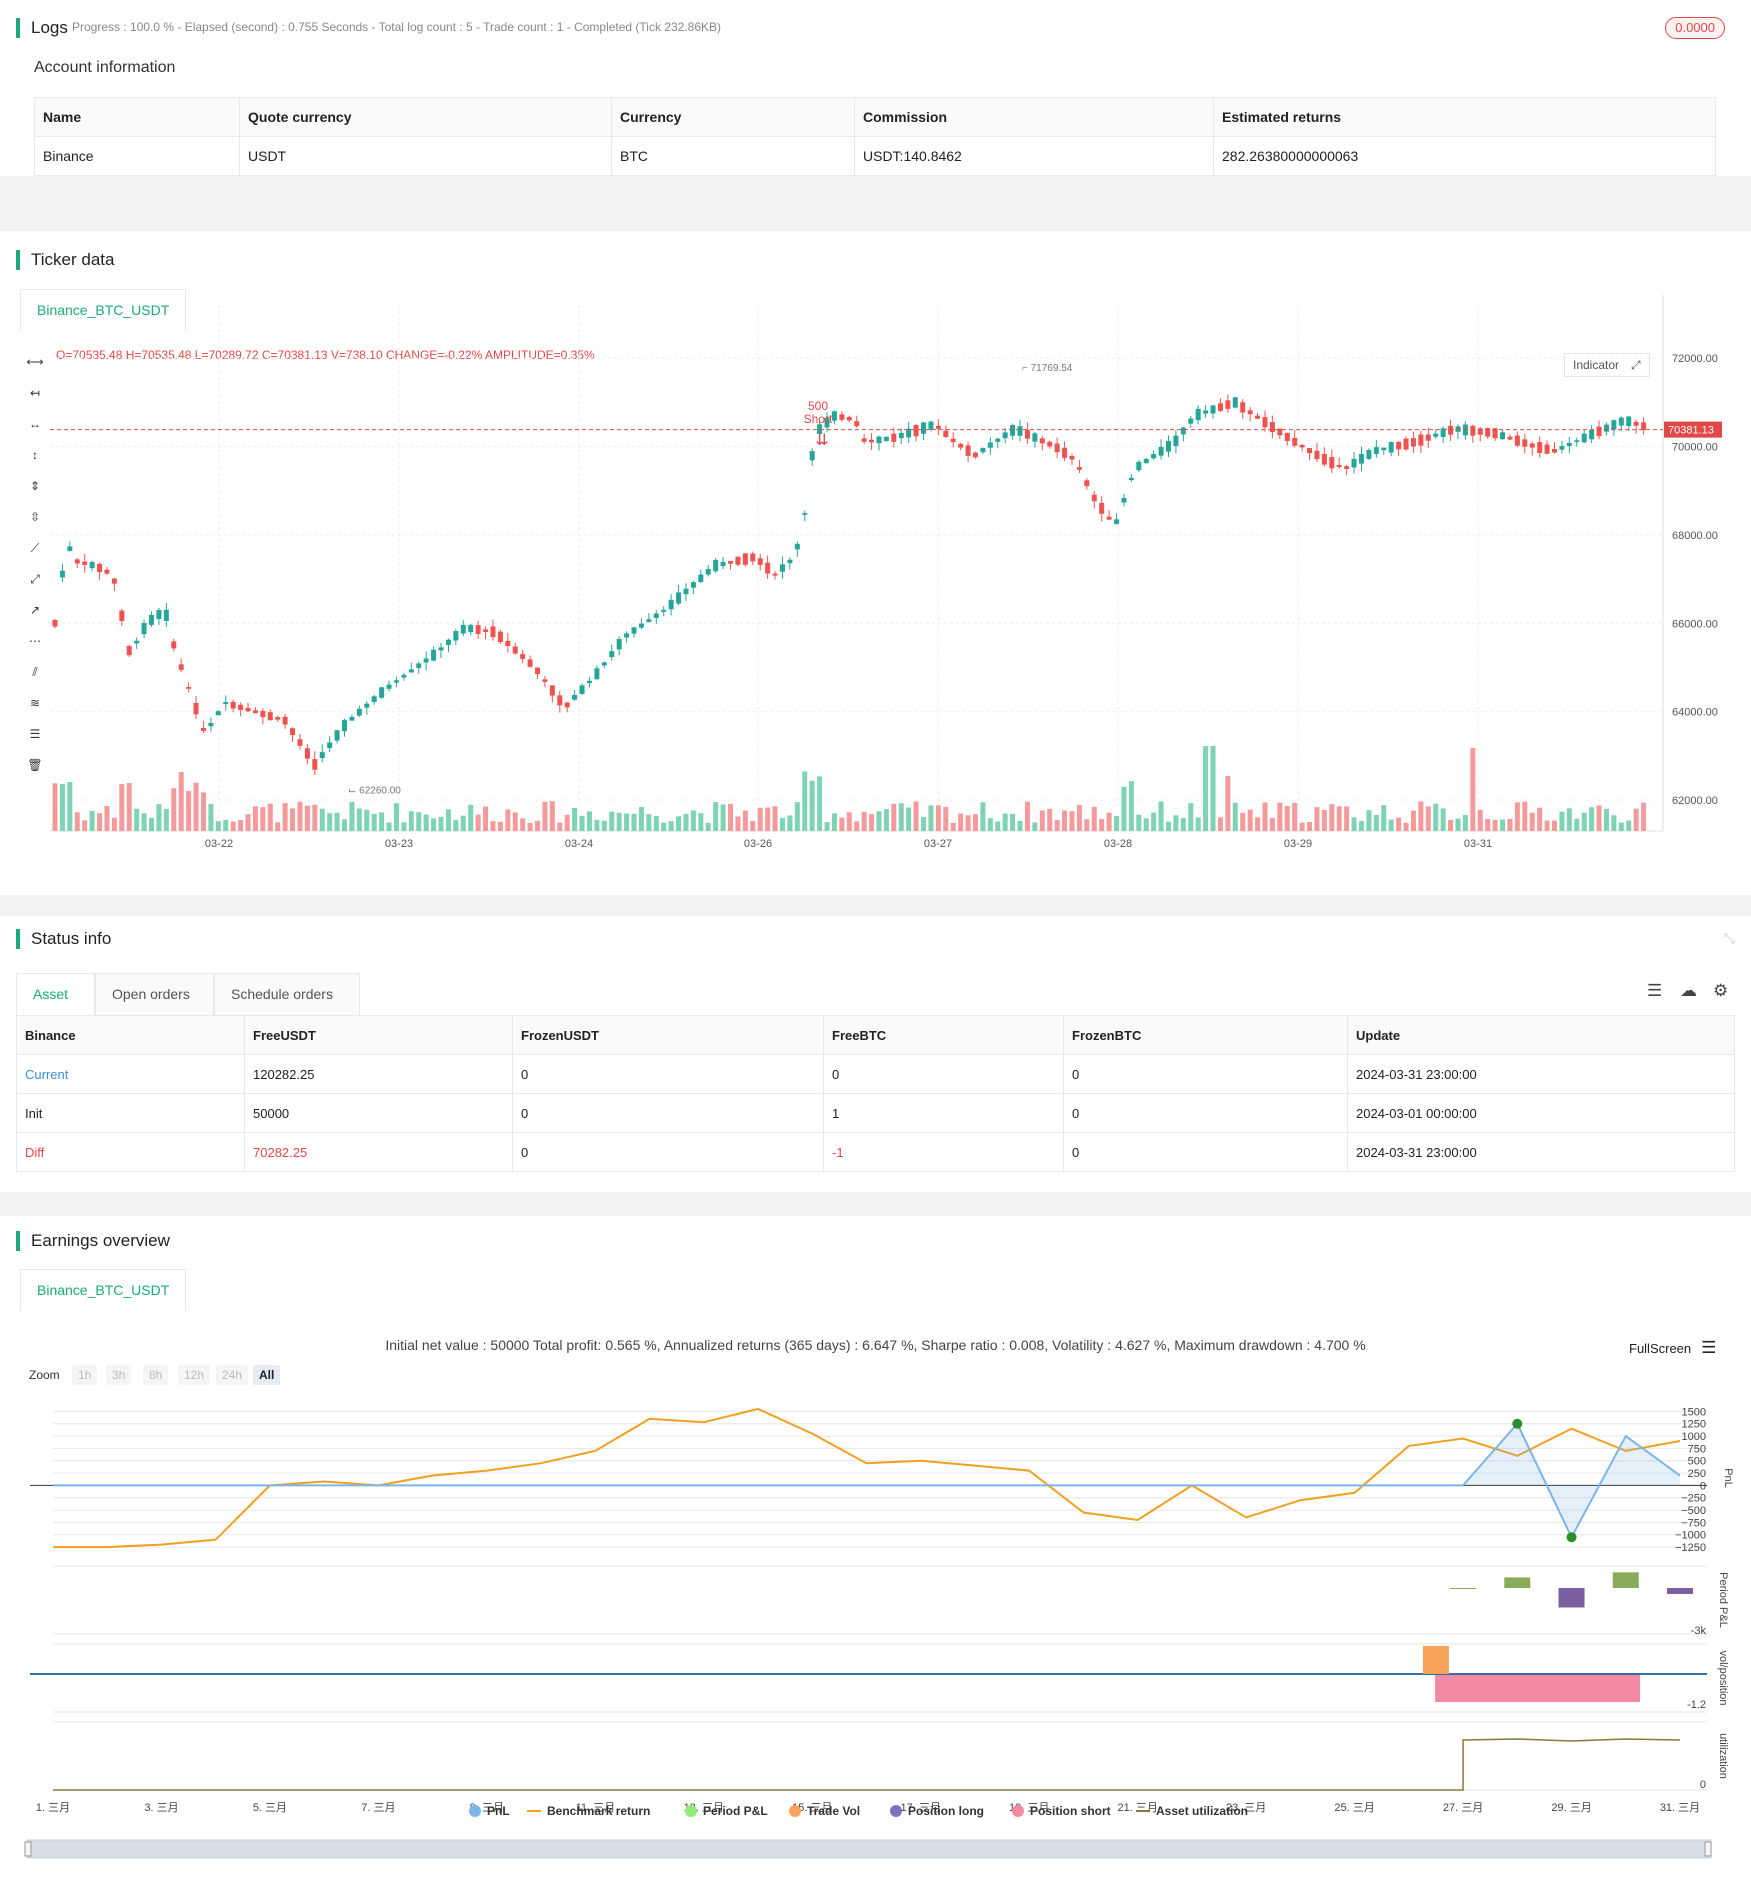 This screenshot has height=1890, width=1751. Describe the element at coordinates (1607, 365) in the screenshot. I see `indicator-button: Indicator ⤢` at that location.